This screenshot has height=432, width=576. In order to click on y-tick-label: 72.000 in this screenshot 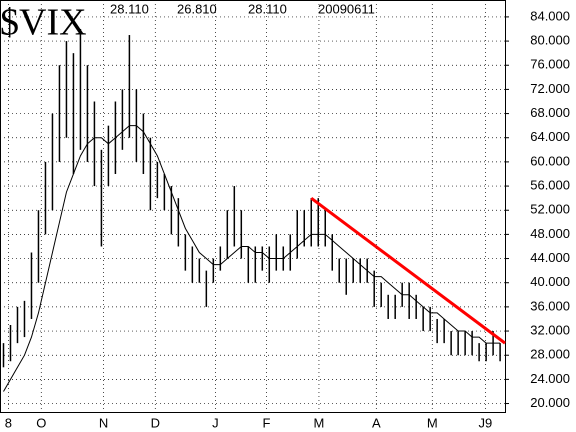, I will do `click(550, 88)`.